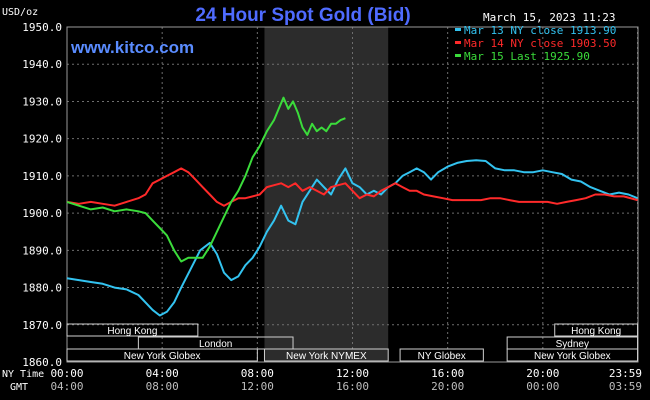  Describe the element at coordinates (540, 43) in the screenshot. I see `legend-entry: Mar 14 NY close 1903.50` at that location.